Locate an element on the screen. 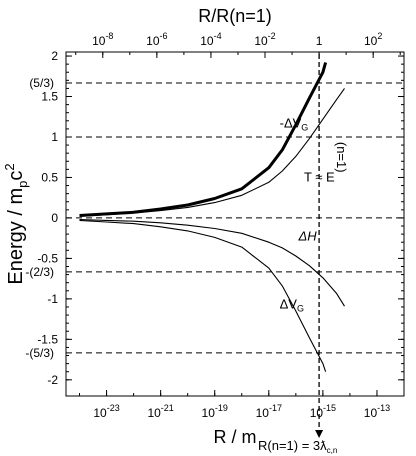  bottom-axis-title: R / m is located at coordinates (235, 437).